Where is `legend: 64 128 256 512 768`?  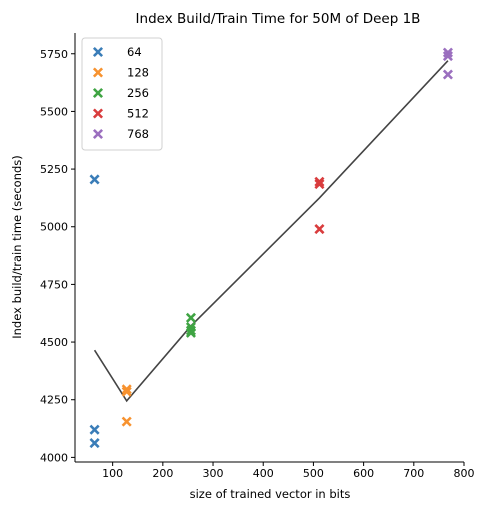 legend: 64 128 256 512 768 is located at coordinates (122, 94).